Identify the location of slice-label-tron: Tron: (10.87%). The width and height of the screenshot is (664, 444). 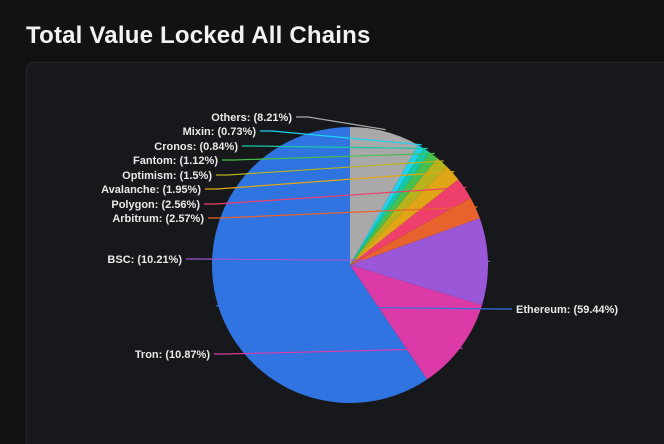
(173, 355).